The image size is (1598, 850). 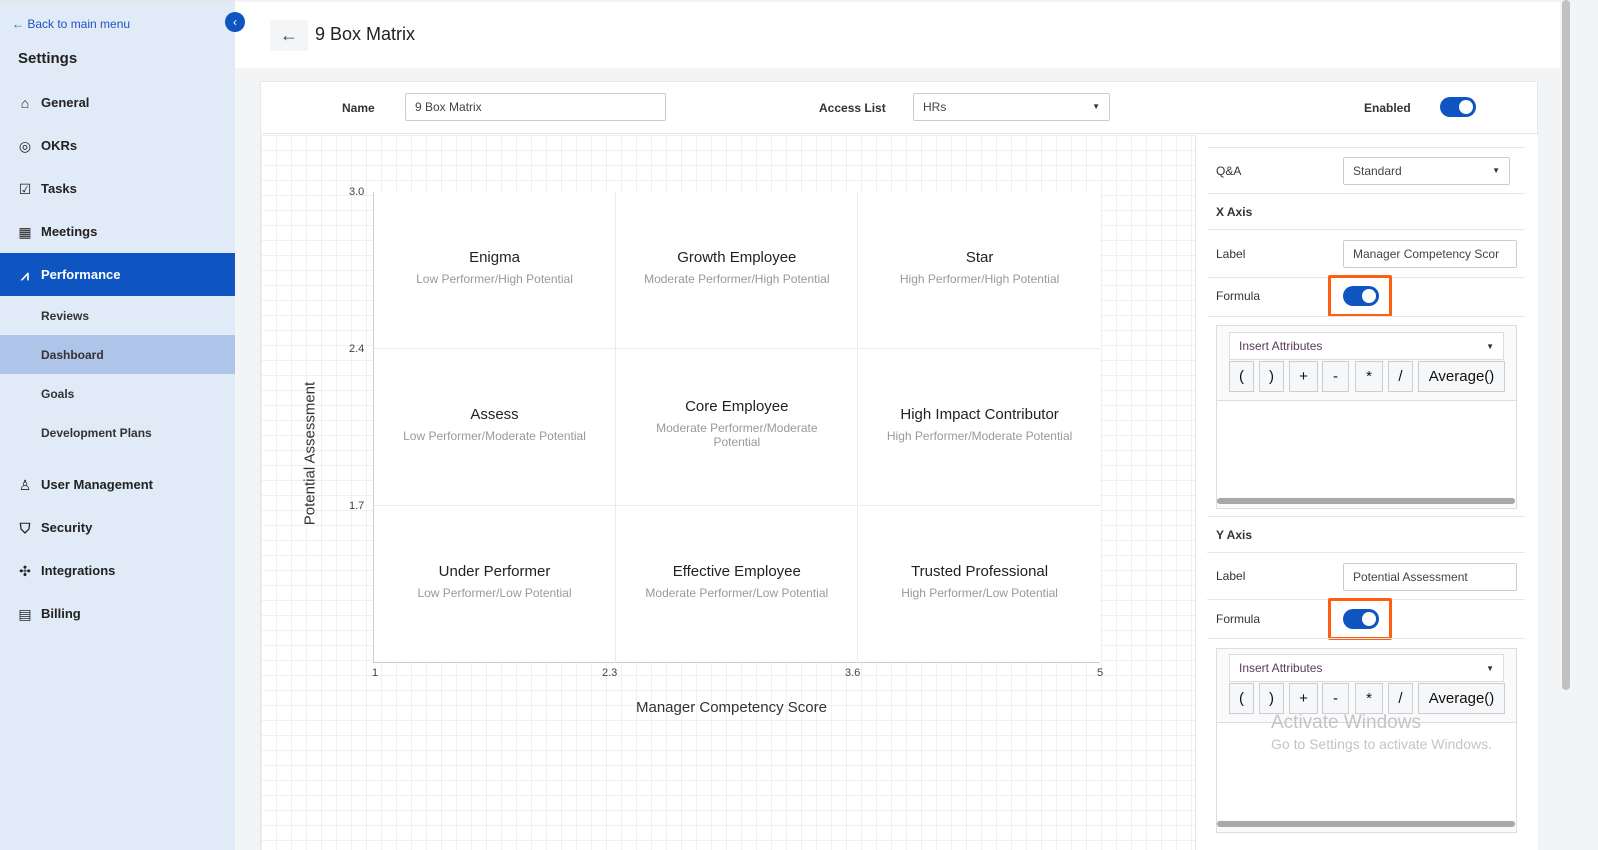 I want to click on cell-subtitle: High Performer/High Potential, so click(x=979, y=279).